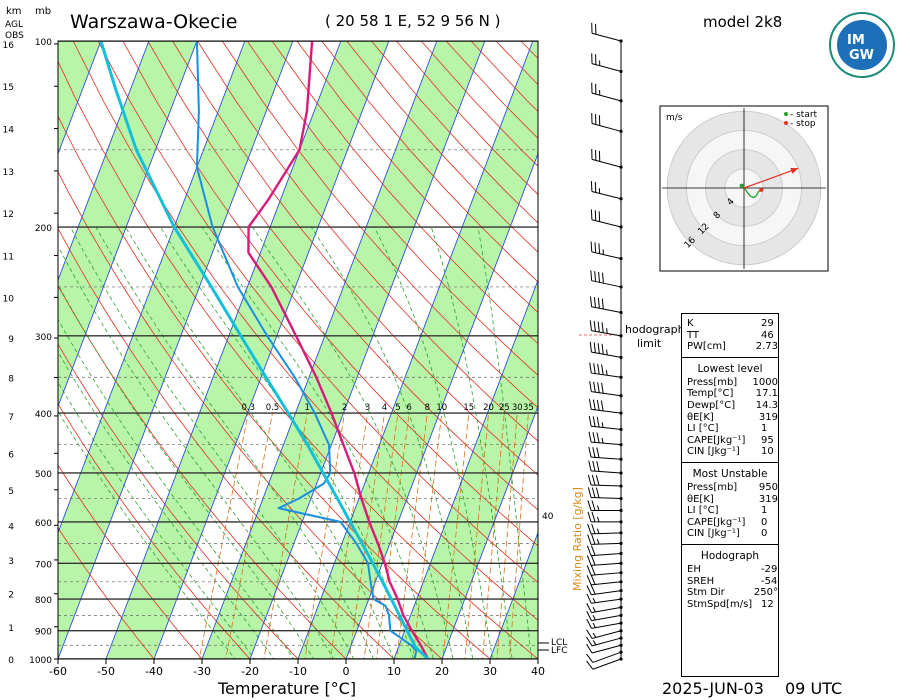  What do you see at coordinates (11, 527) in the screenshot?
I see `km-tick-label: 4` at bounding box center [11, 527].